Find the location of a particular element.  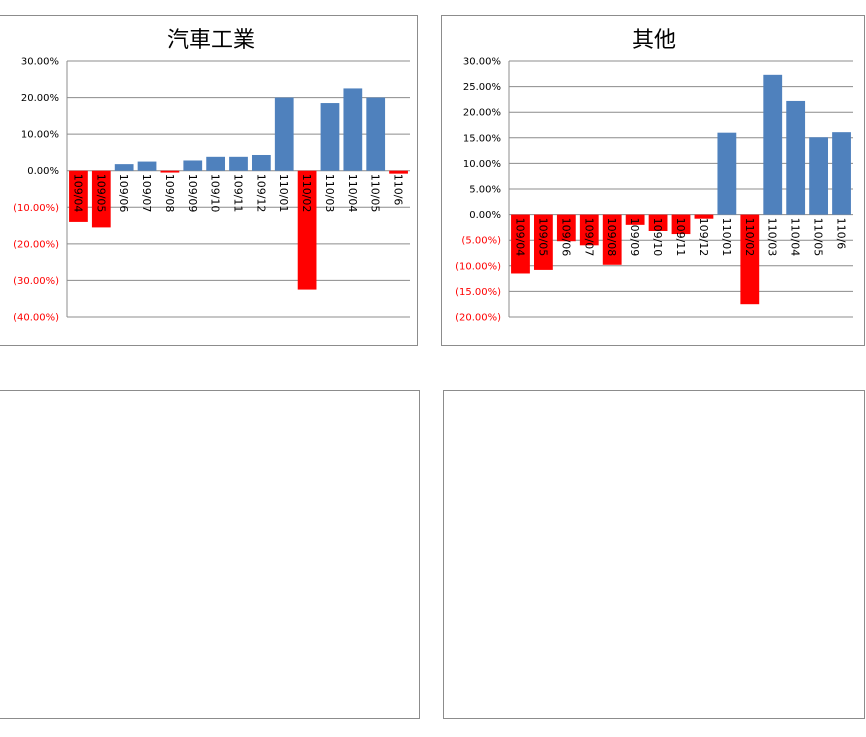

y-tick-label: 15.00% is located at coordinates (482, 138).